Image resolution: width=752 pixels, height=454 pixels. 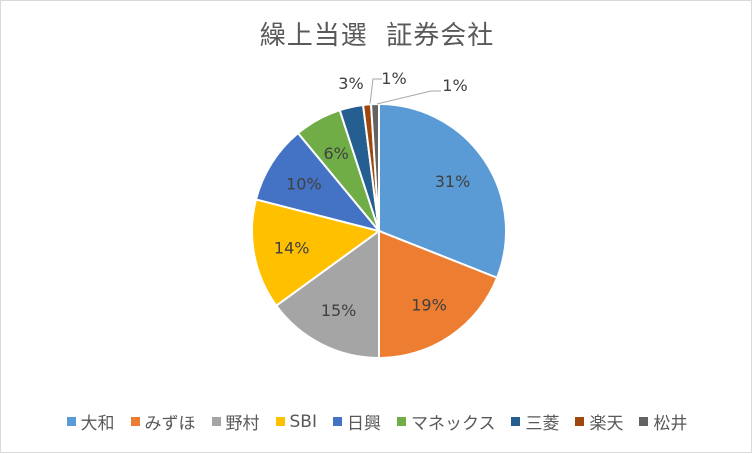 What do you see at coordinates (303, 421) in the screenshot?
I see `legend-label-4: SBI` at bounding box center [303, 421].